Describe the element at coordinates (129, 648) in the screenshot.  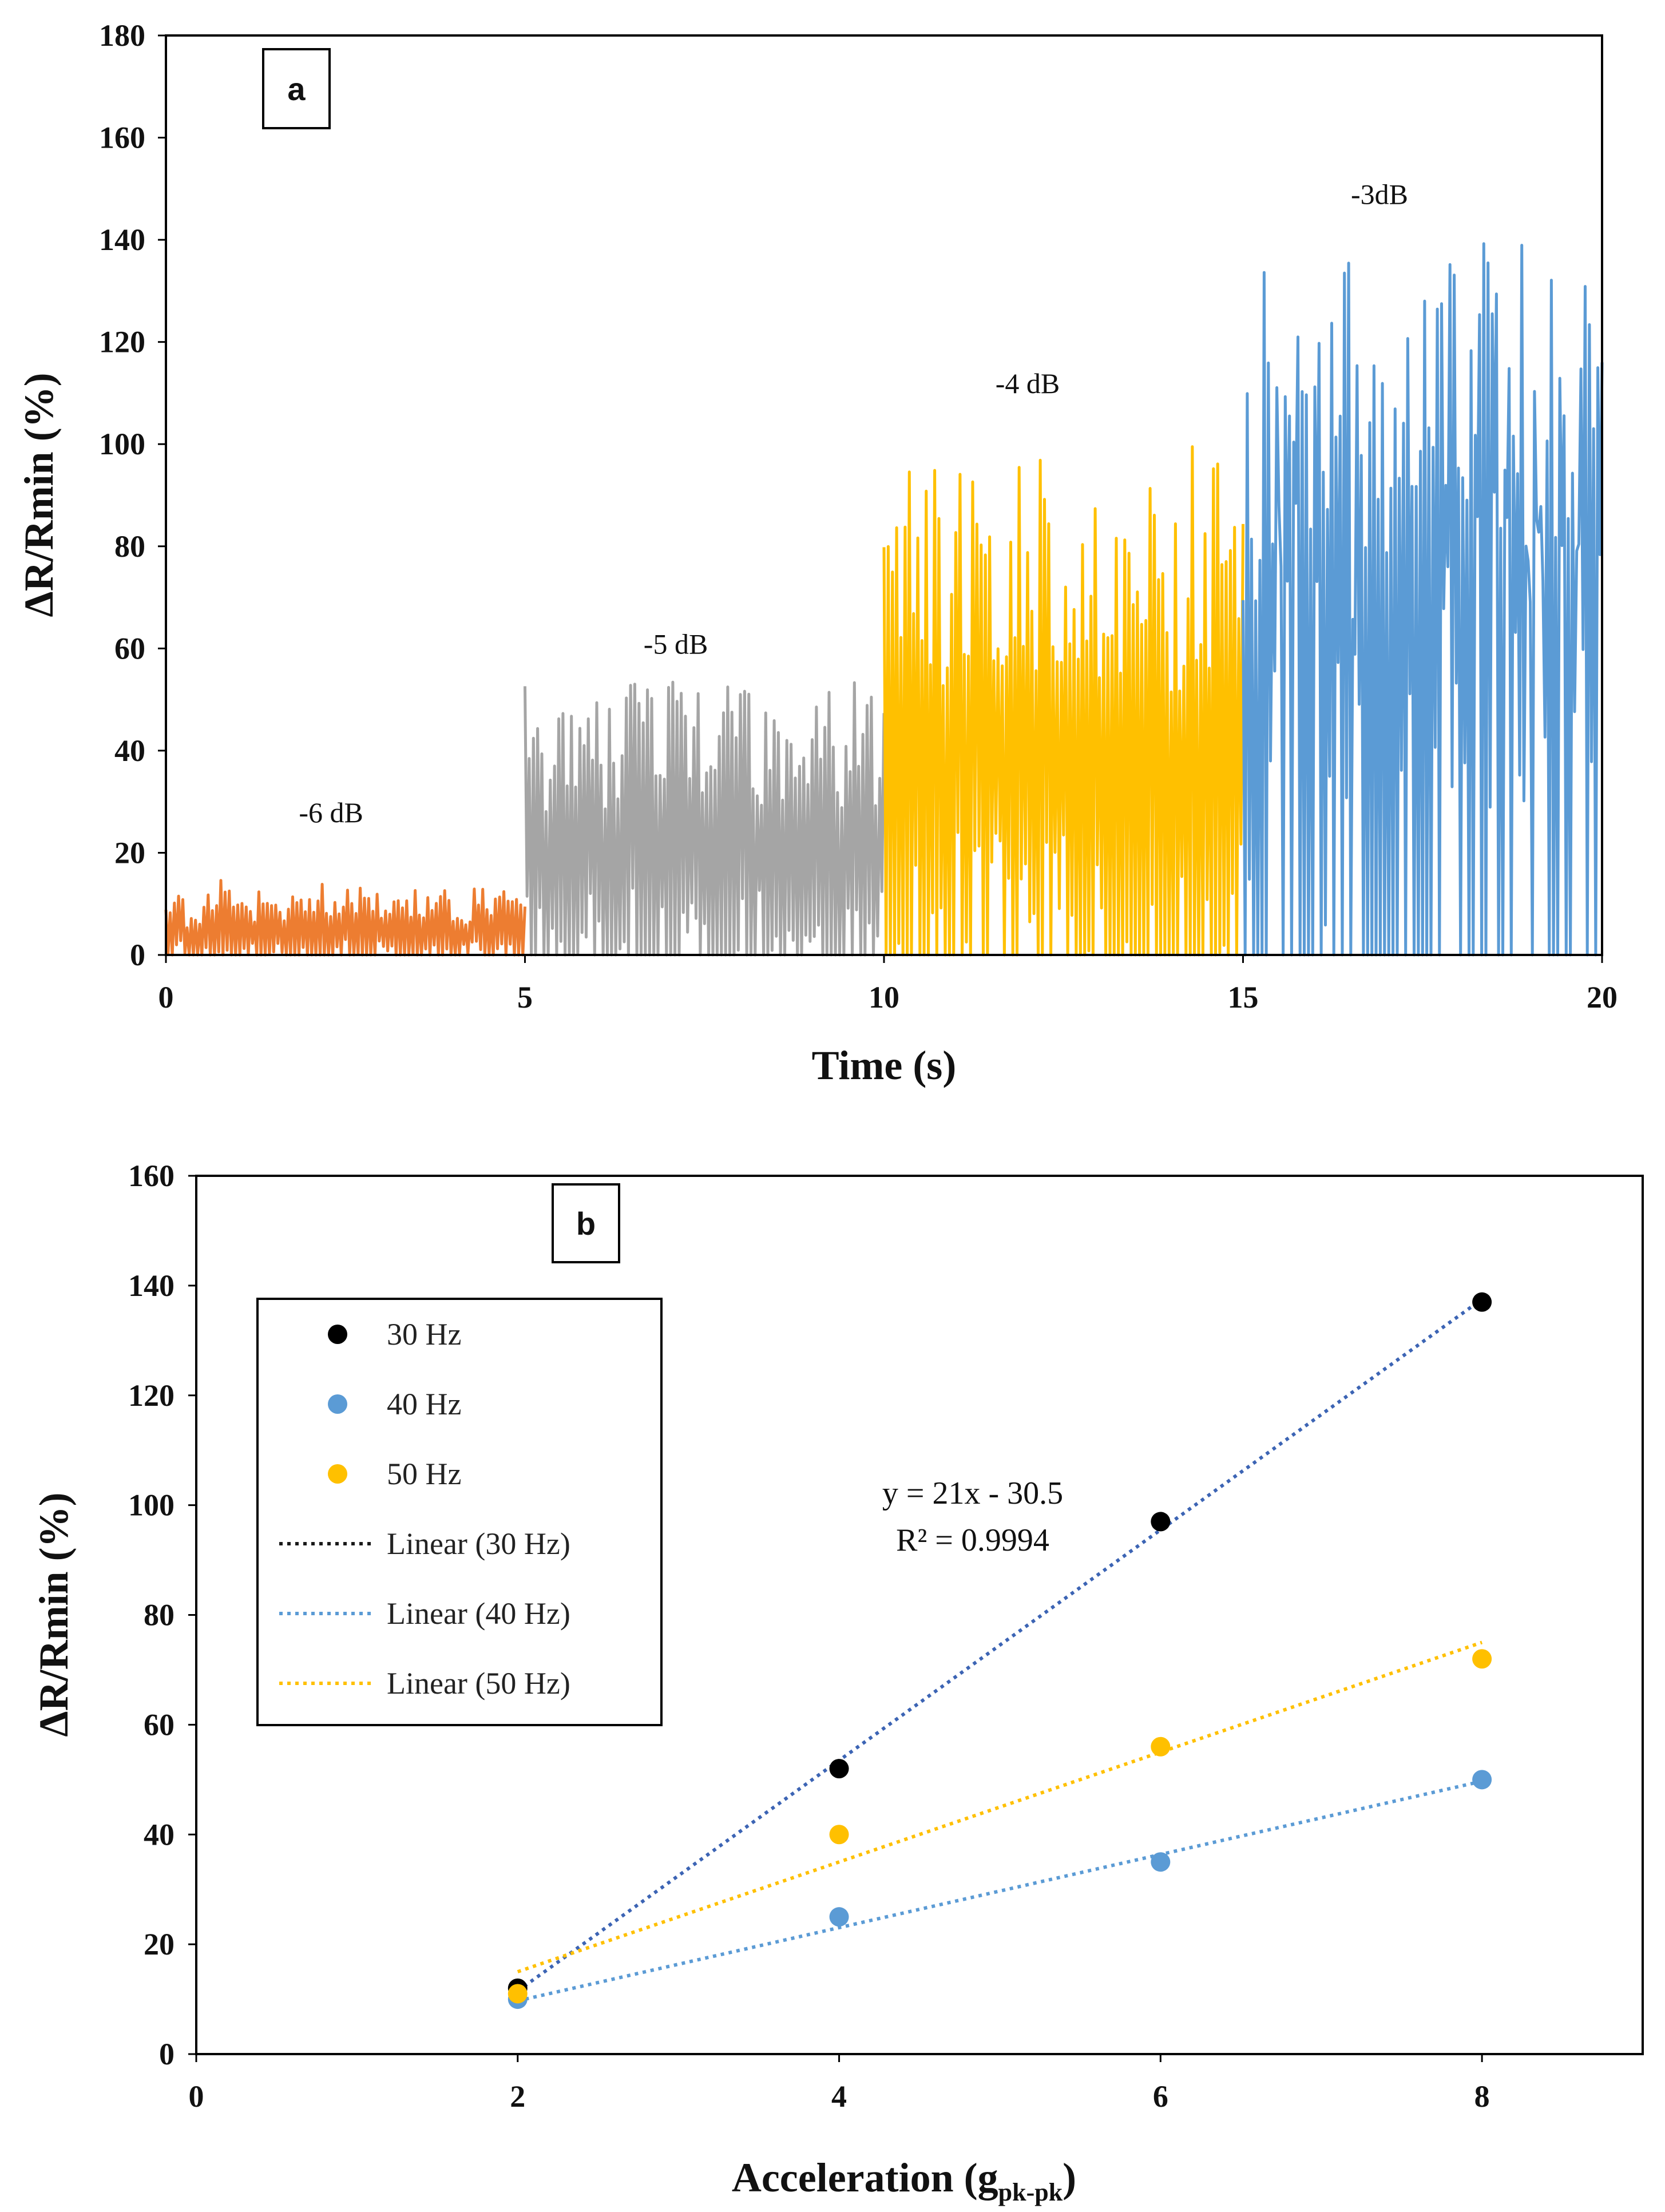
I see `chart-a-y-tick-label: 60` at that location.